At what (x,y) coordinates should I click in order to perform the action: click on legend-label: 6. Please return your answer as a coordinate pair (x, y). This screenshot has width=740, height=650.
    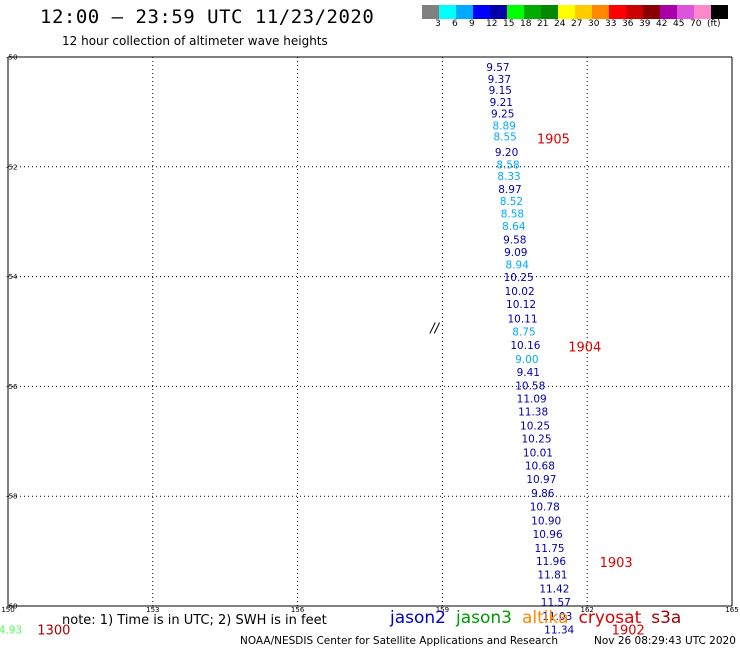
    Looking at the image, I should click on (455, 24).